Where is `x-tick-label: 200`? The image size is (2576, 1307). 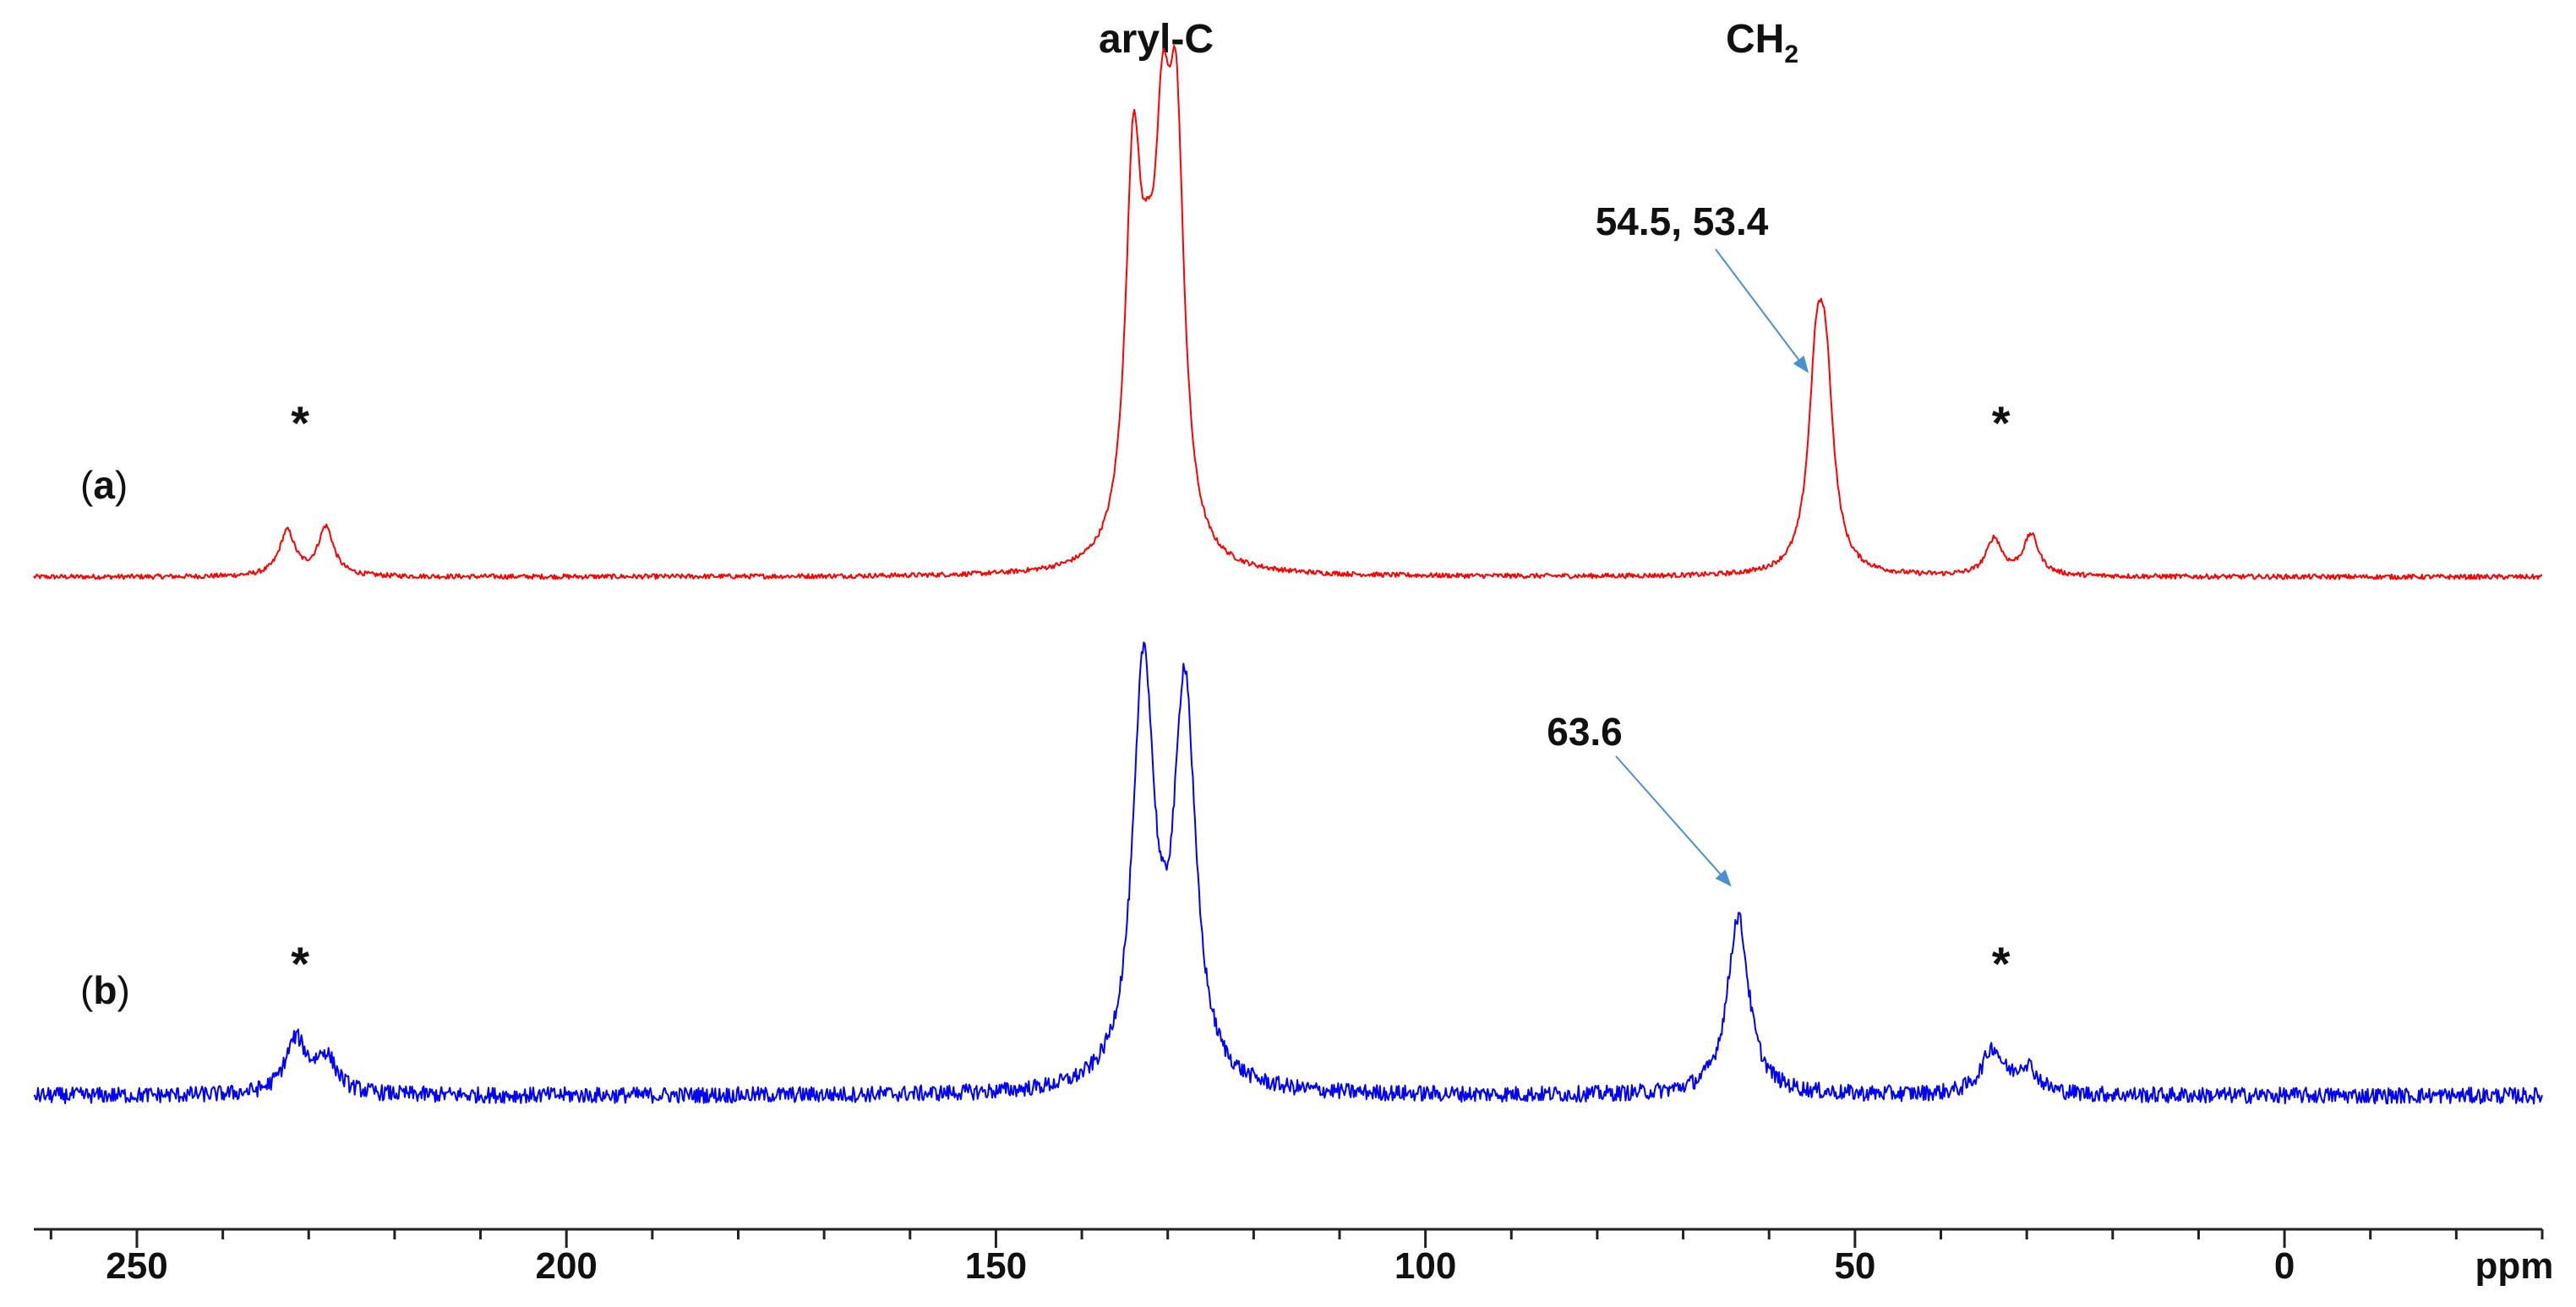 x-tick-label: 200 is located at coordinates (566, 1266).